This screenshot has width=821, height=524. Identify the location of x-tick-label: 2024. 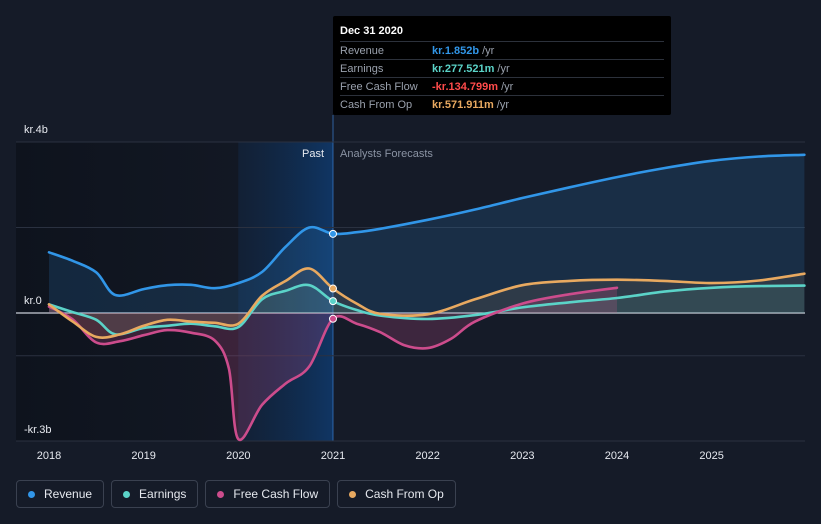
(617, 456).